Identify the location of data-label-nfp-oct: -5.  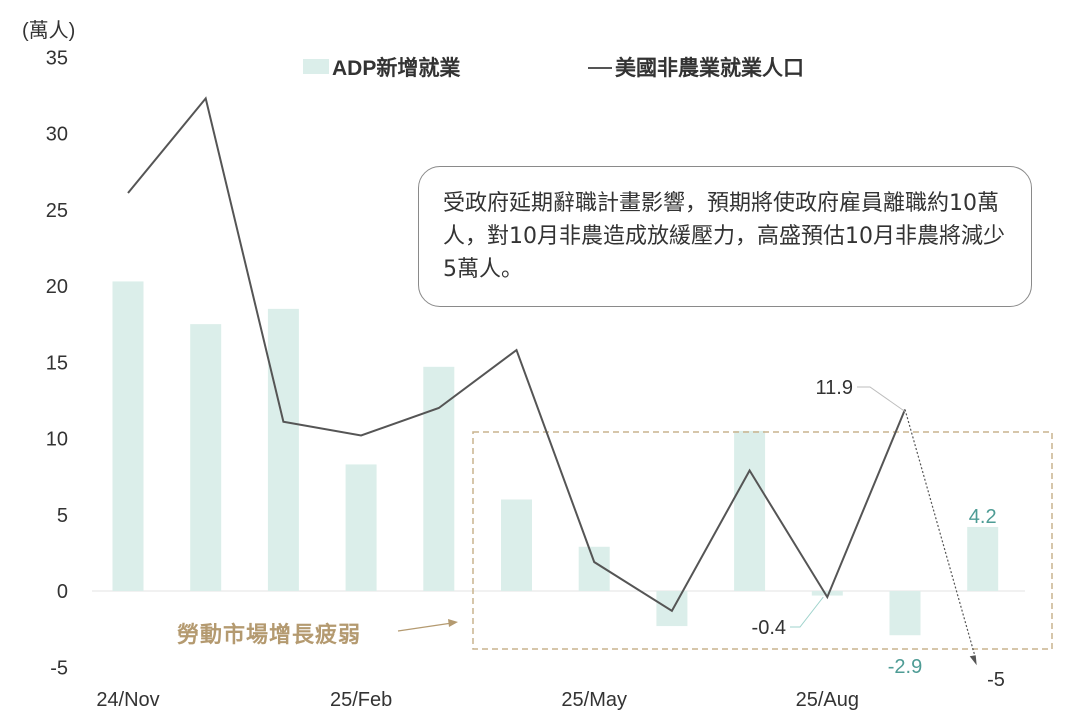
(996, 680).